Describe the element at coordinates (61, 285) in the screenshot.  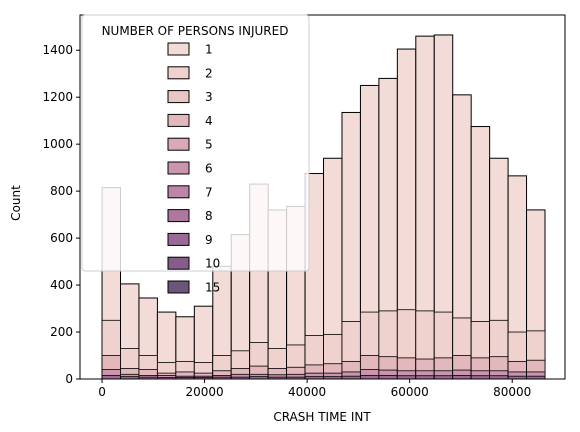
I see `y-tick-label: 400` at that location.